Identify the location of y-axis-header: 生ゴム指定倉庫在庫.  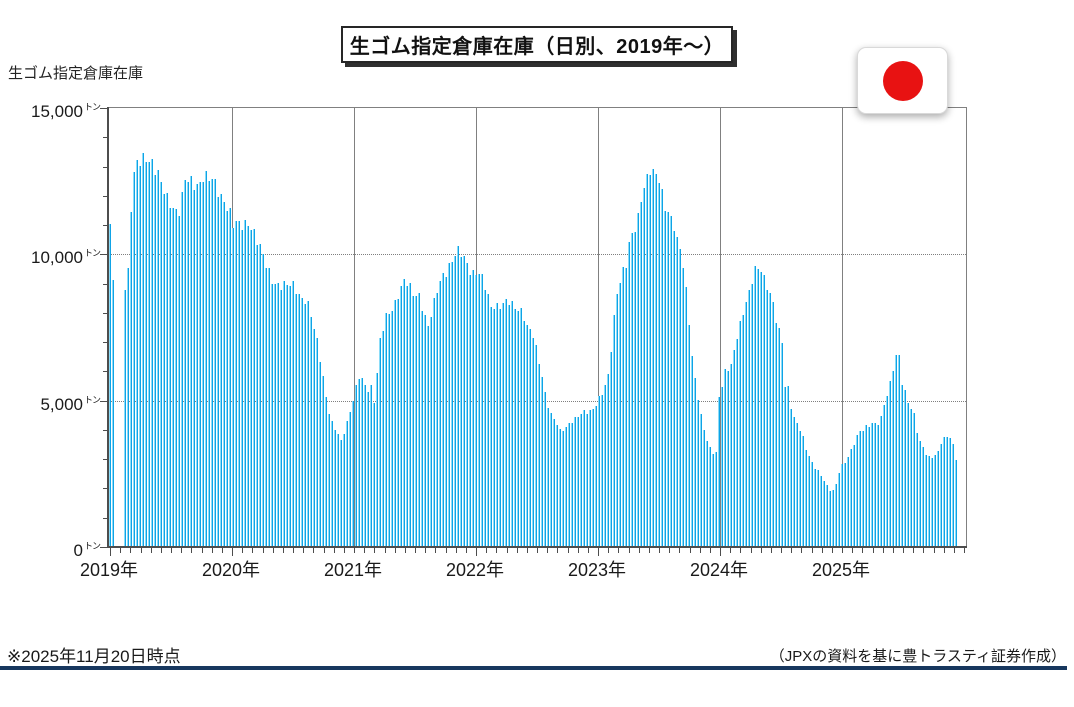
(76, 73).